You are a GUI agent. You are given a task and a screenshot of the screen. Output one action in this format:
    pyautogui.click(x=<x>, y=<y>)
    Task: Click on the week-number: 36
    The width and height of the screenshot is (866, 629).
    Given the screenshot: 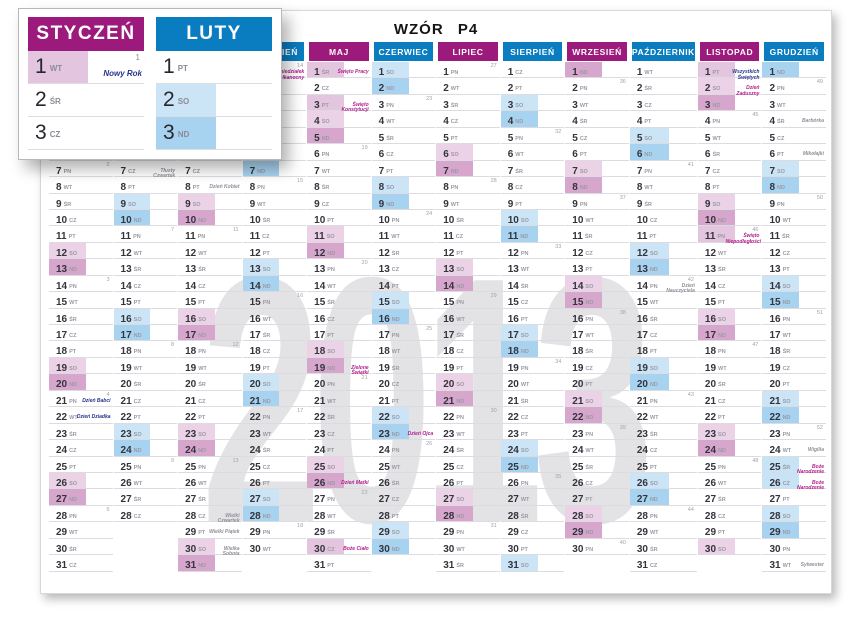 What is the action you would take?
    pyautogui.click(x=622, y=82)
    